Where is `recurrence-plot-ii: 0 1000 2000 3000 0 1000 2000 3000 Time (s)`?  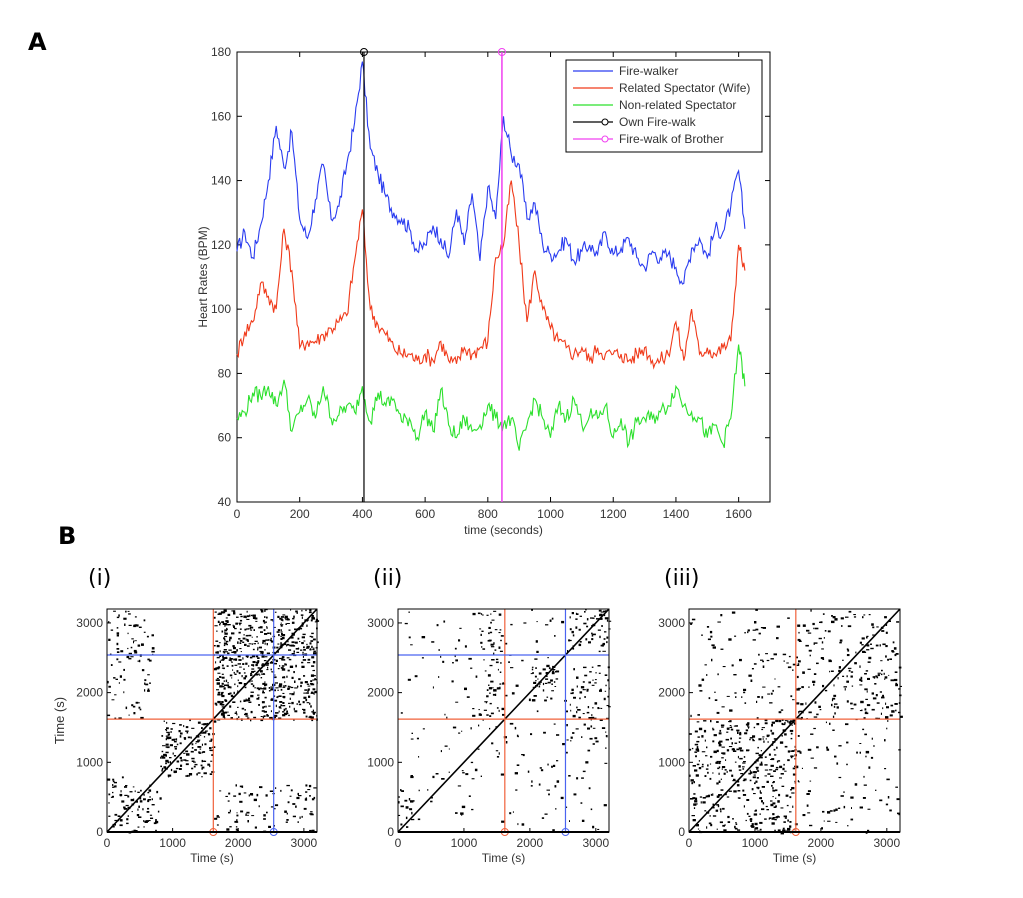 recurrence-plot-ii: 0 1000 2000 3000 0 1000 2000 3000 Time (s) is located at coordinates (489, 736).